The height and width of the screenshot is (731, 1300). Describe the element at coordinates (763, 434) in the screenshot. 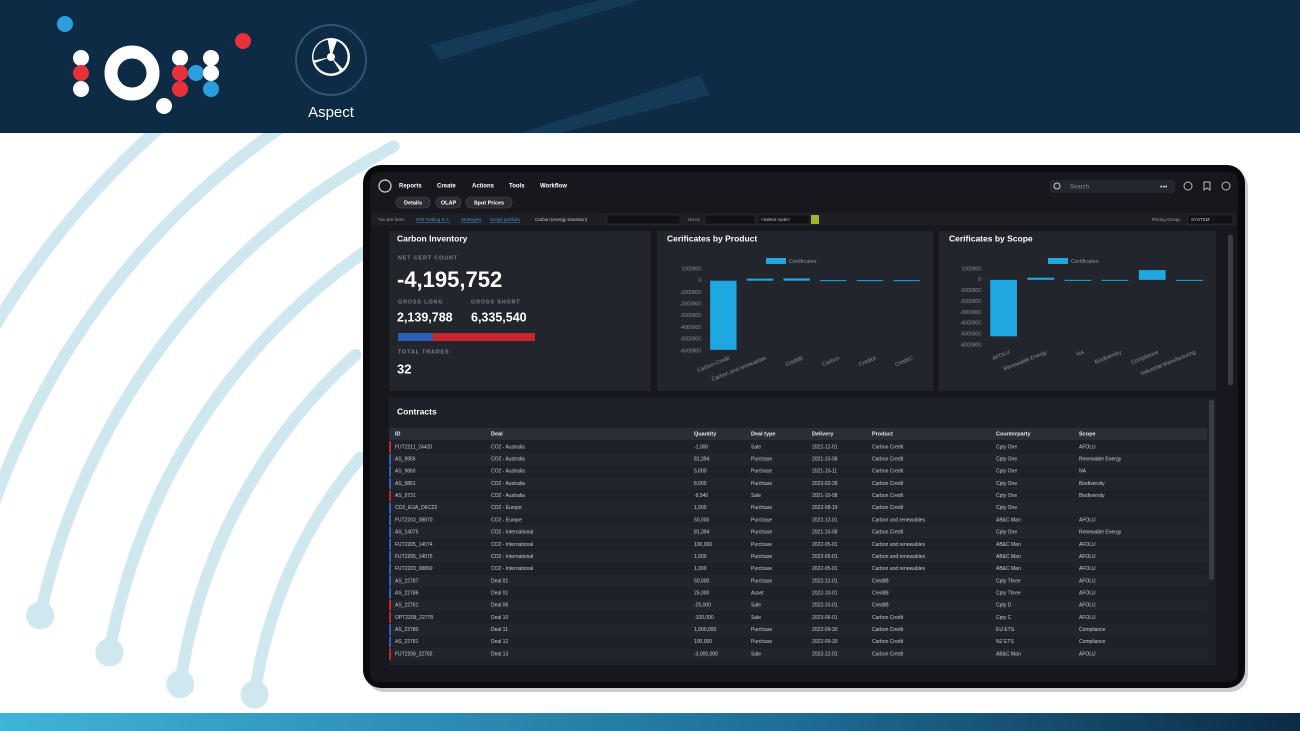

I see `column-header: Deal type` at that location.